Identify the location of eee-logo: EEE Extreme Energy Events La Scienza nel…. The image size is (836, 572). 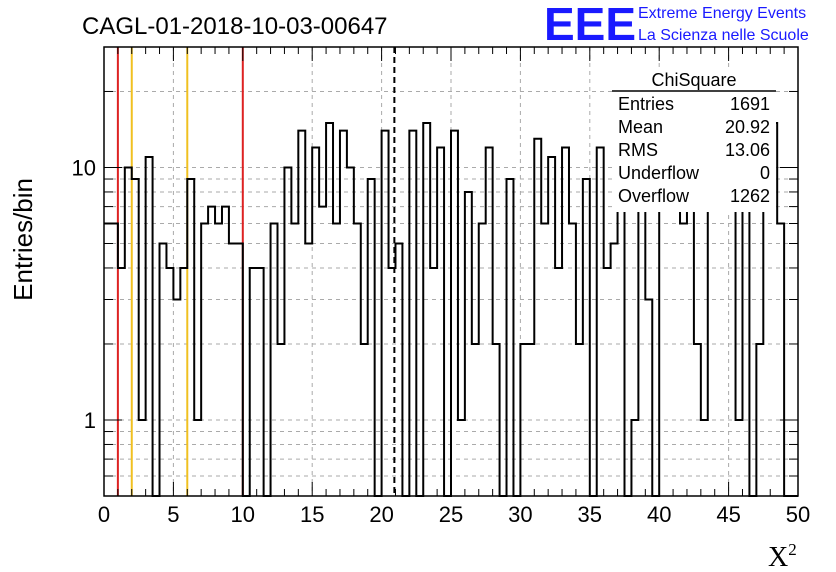
(676, 25).